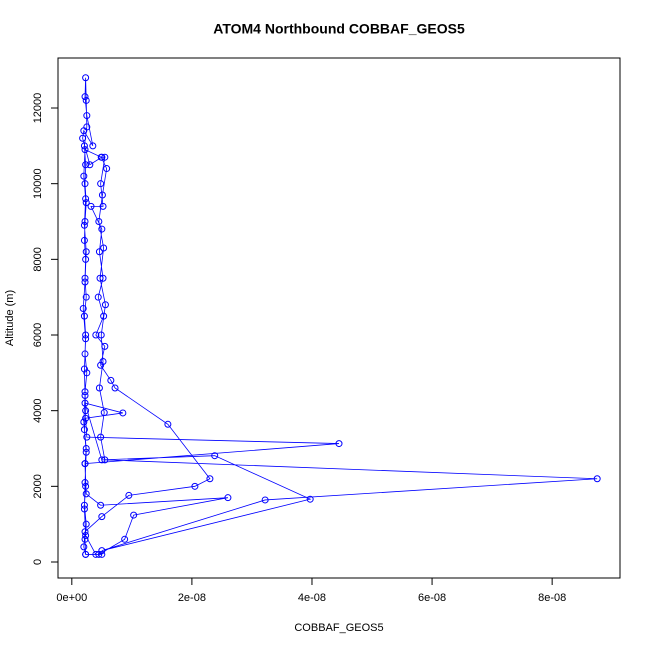 The height and width of the screenshot is (650, 650). I want to click on y-tick-label: 0, so click(38, 562).